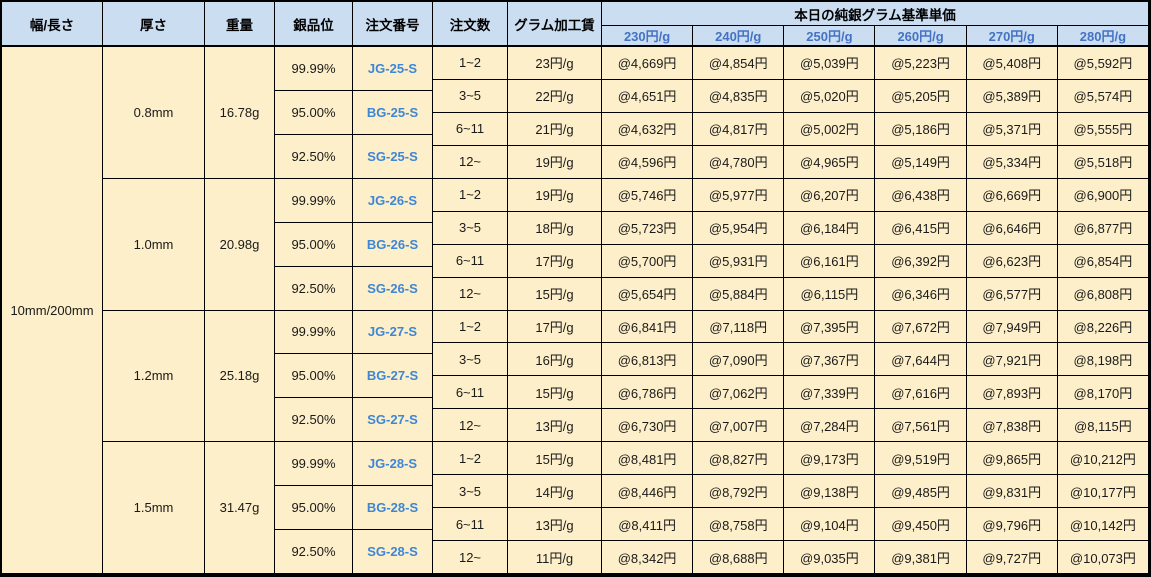  What do you see at coordinates (555, 492) in the screenshot?
I see `gram-fee-cell: 14円/g` at bounding box center [555, 492].